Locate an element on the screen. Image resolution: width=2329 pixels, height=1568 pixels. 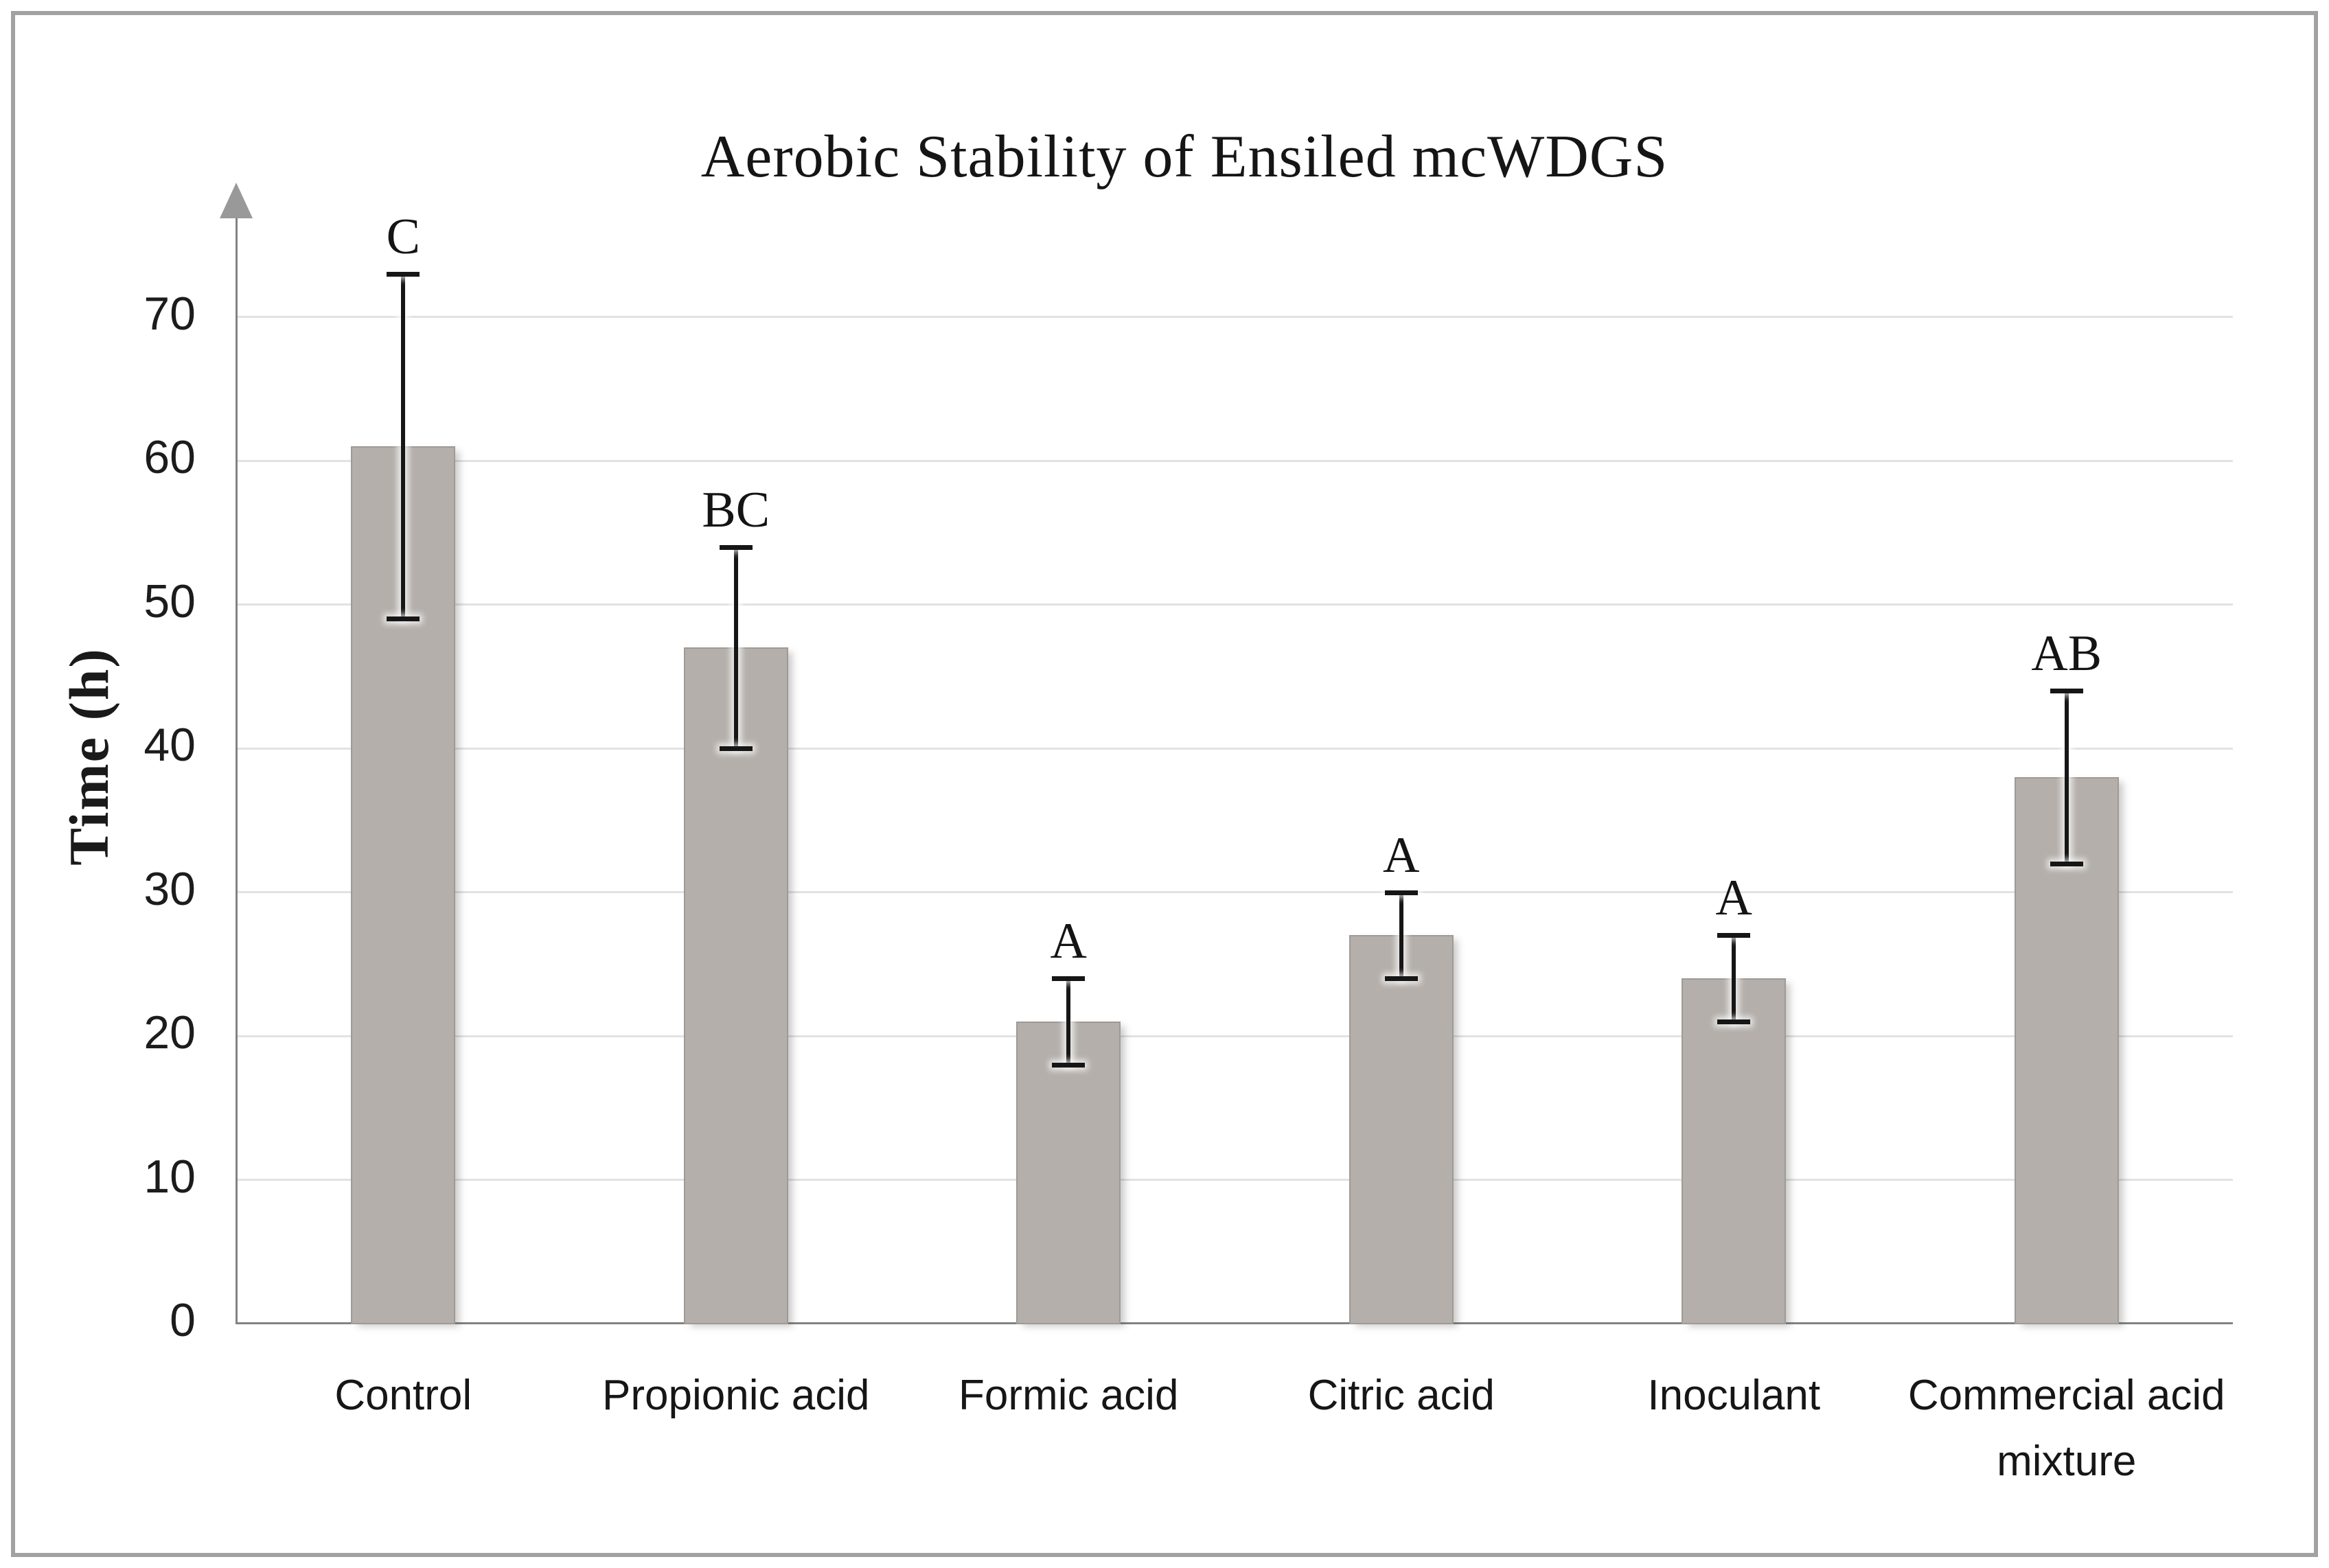
significance-letter: BC is located at coordinates (736, 509).